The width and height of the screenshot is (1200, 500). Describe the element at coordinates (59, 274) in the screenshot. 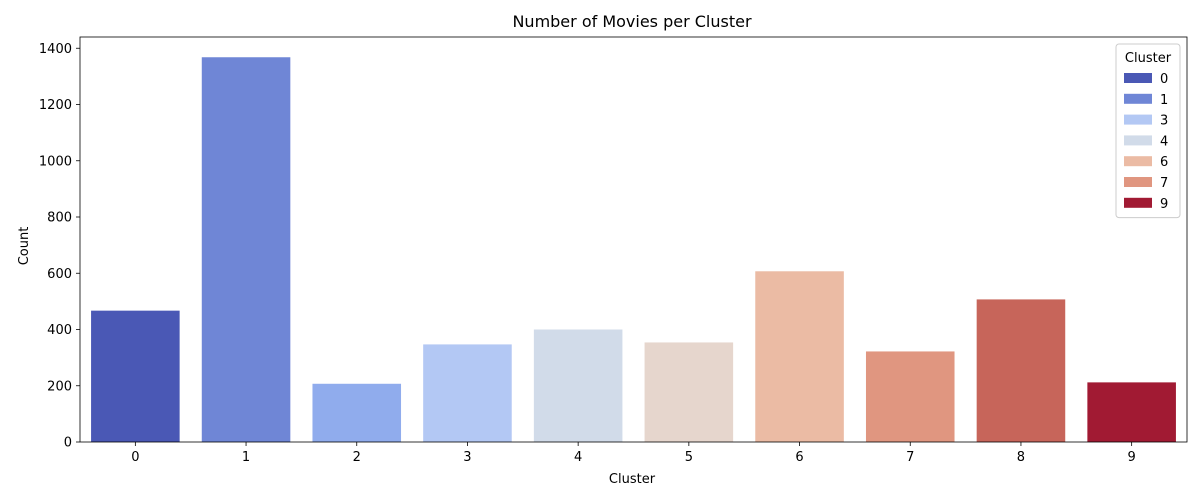

I see `y-tick-label: 600` at that location.